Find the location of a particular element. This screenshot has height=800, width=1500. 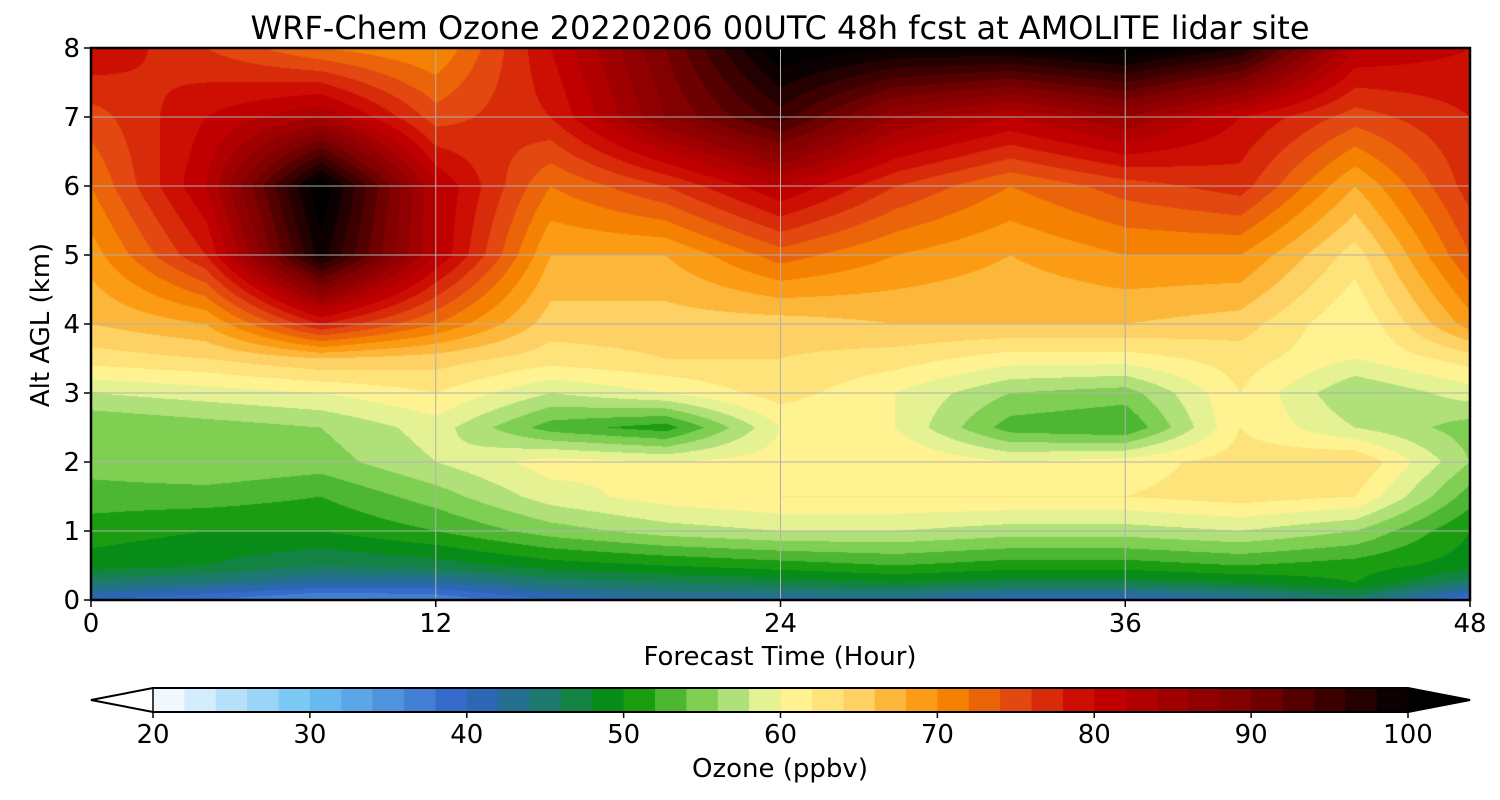

colorbar-tick-label: 20 is located at coordinates (152, 735).